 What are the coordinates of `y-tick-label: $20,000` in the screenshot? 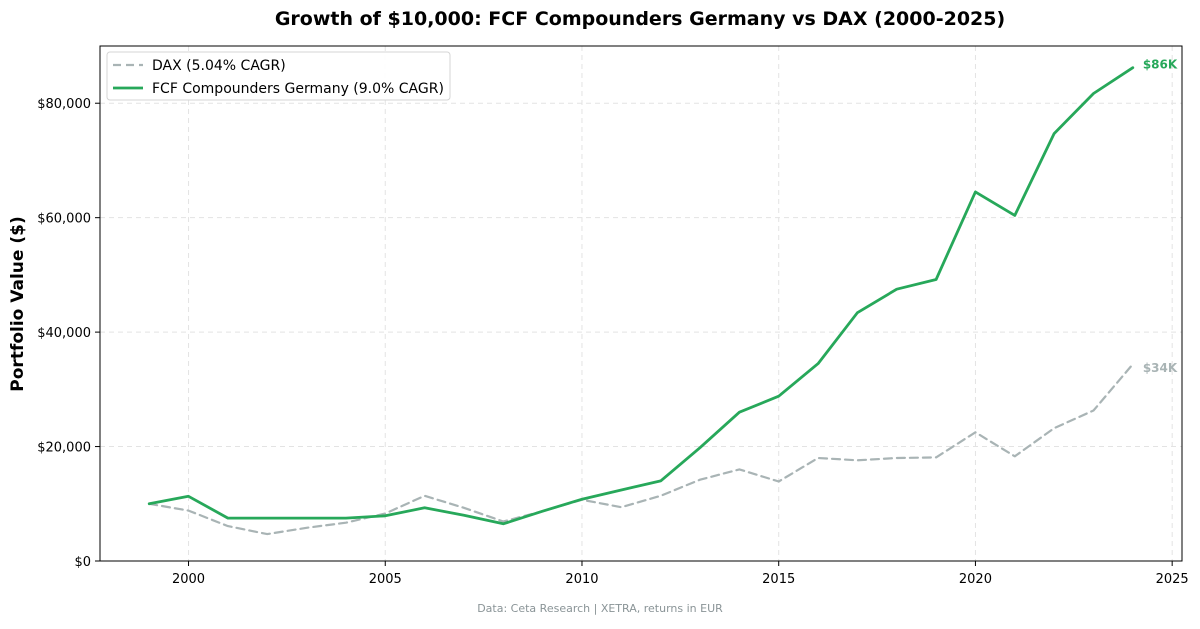 It's located at (64, 448).